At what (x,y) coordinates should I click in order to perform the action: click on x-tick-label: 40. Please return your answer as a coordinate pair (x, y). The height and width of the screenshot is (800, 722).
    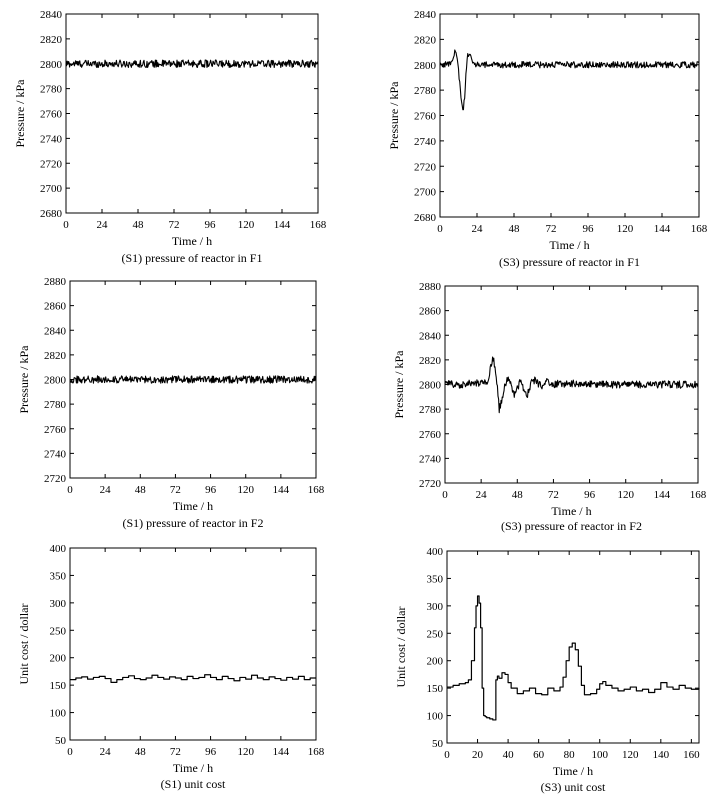
    Looking at the image, I should click on (509, 755).